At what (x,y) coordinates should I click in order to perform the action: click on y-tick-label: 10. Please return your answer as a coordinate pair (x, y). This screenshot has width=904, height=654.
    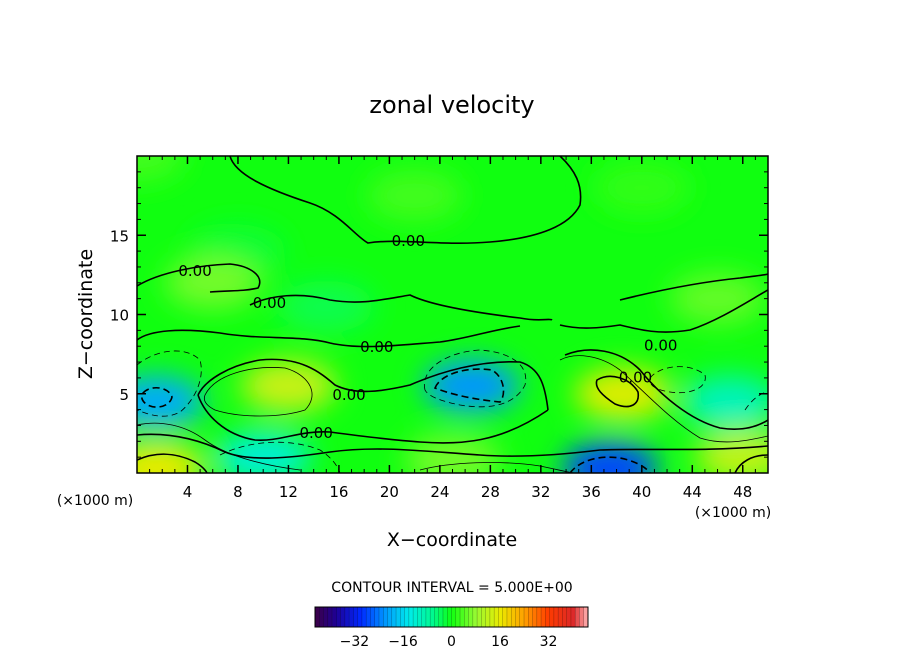
    Looking at the image, I should click on (119, 316).